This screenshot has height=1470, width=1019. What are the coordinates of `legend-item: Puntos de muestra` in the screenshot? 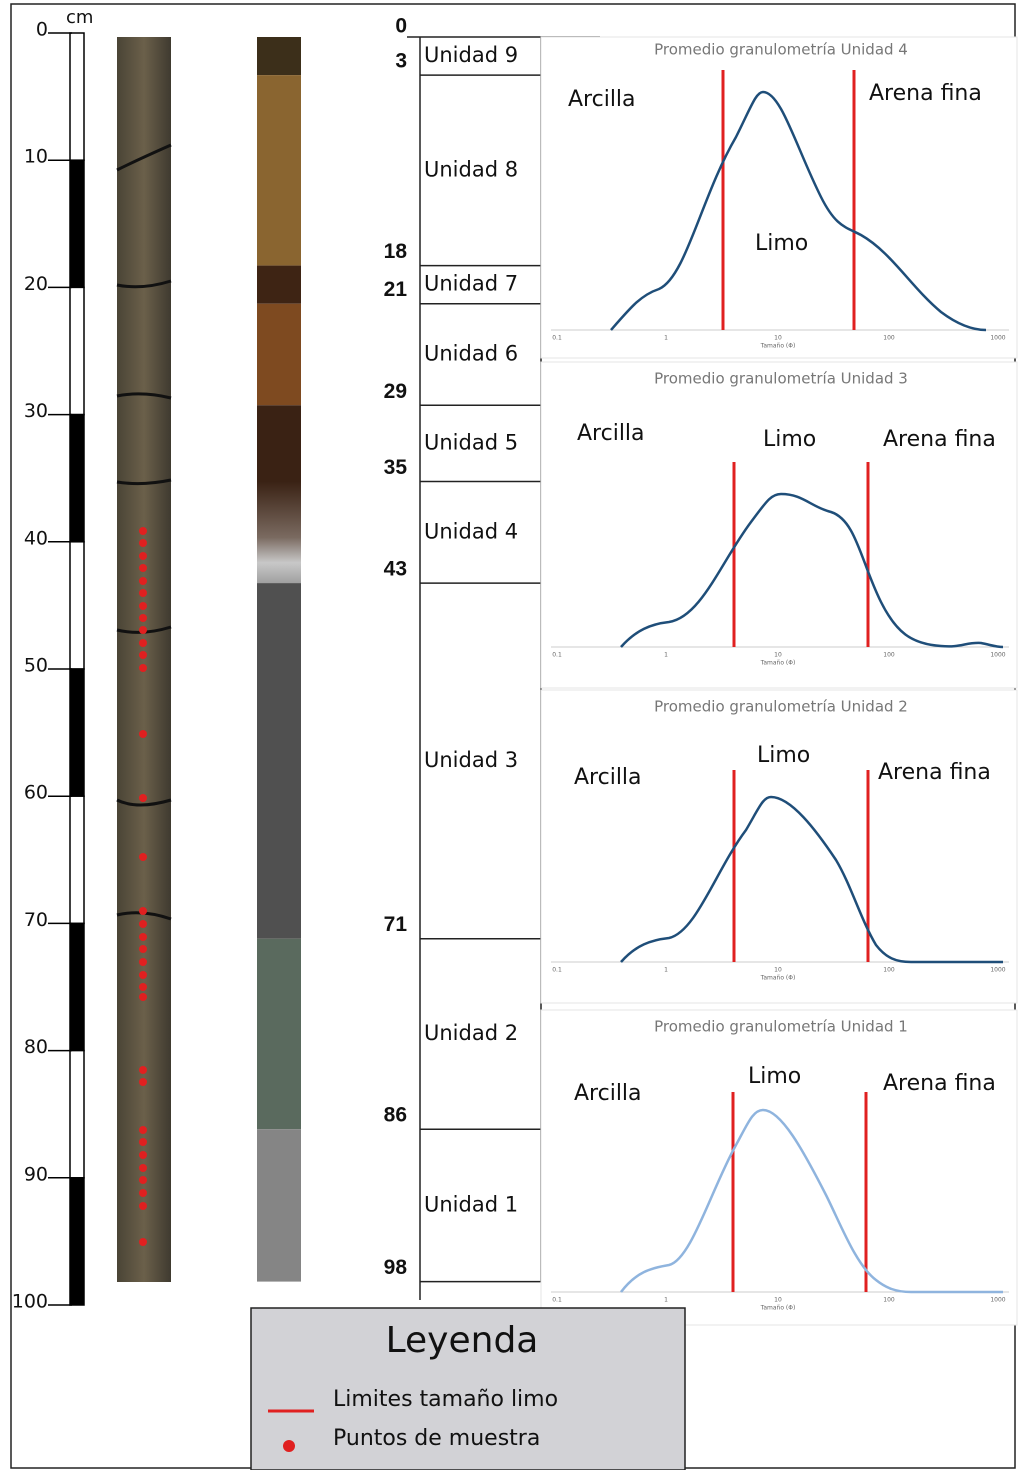 It's located at (436, 1438).